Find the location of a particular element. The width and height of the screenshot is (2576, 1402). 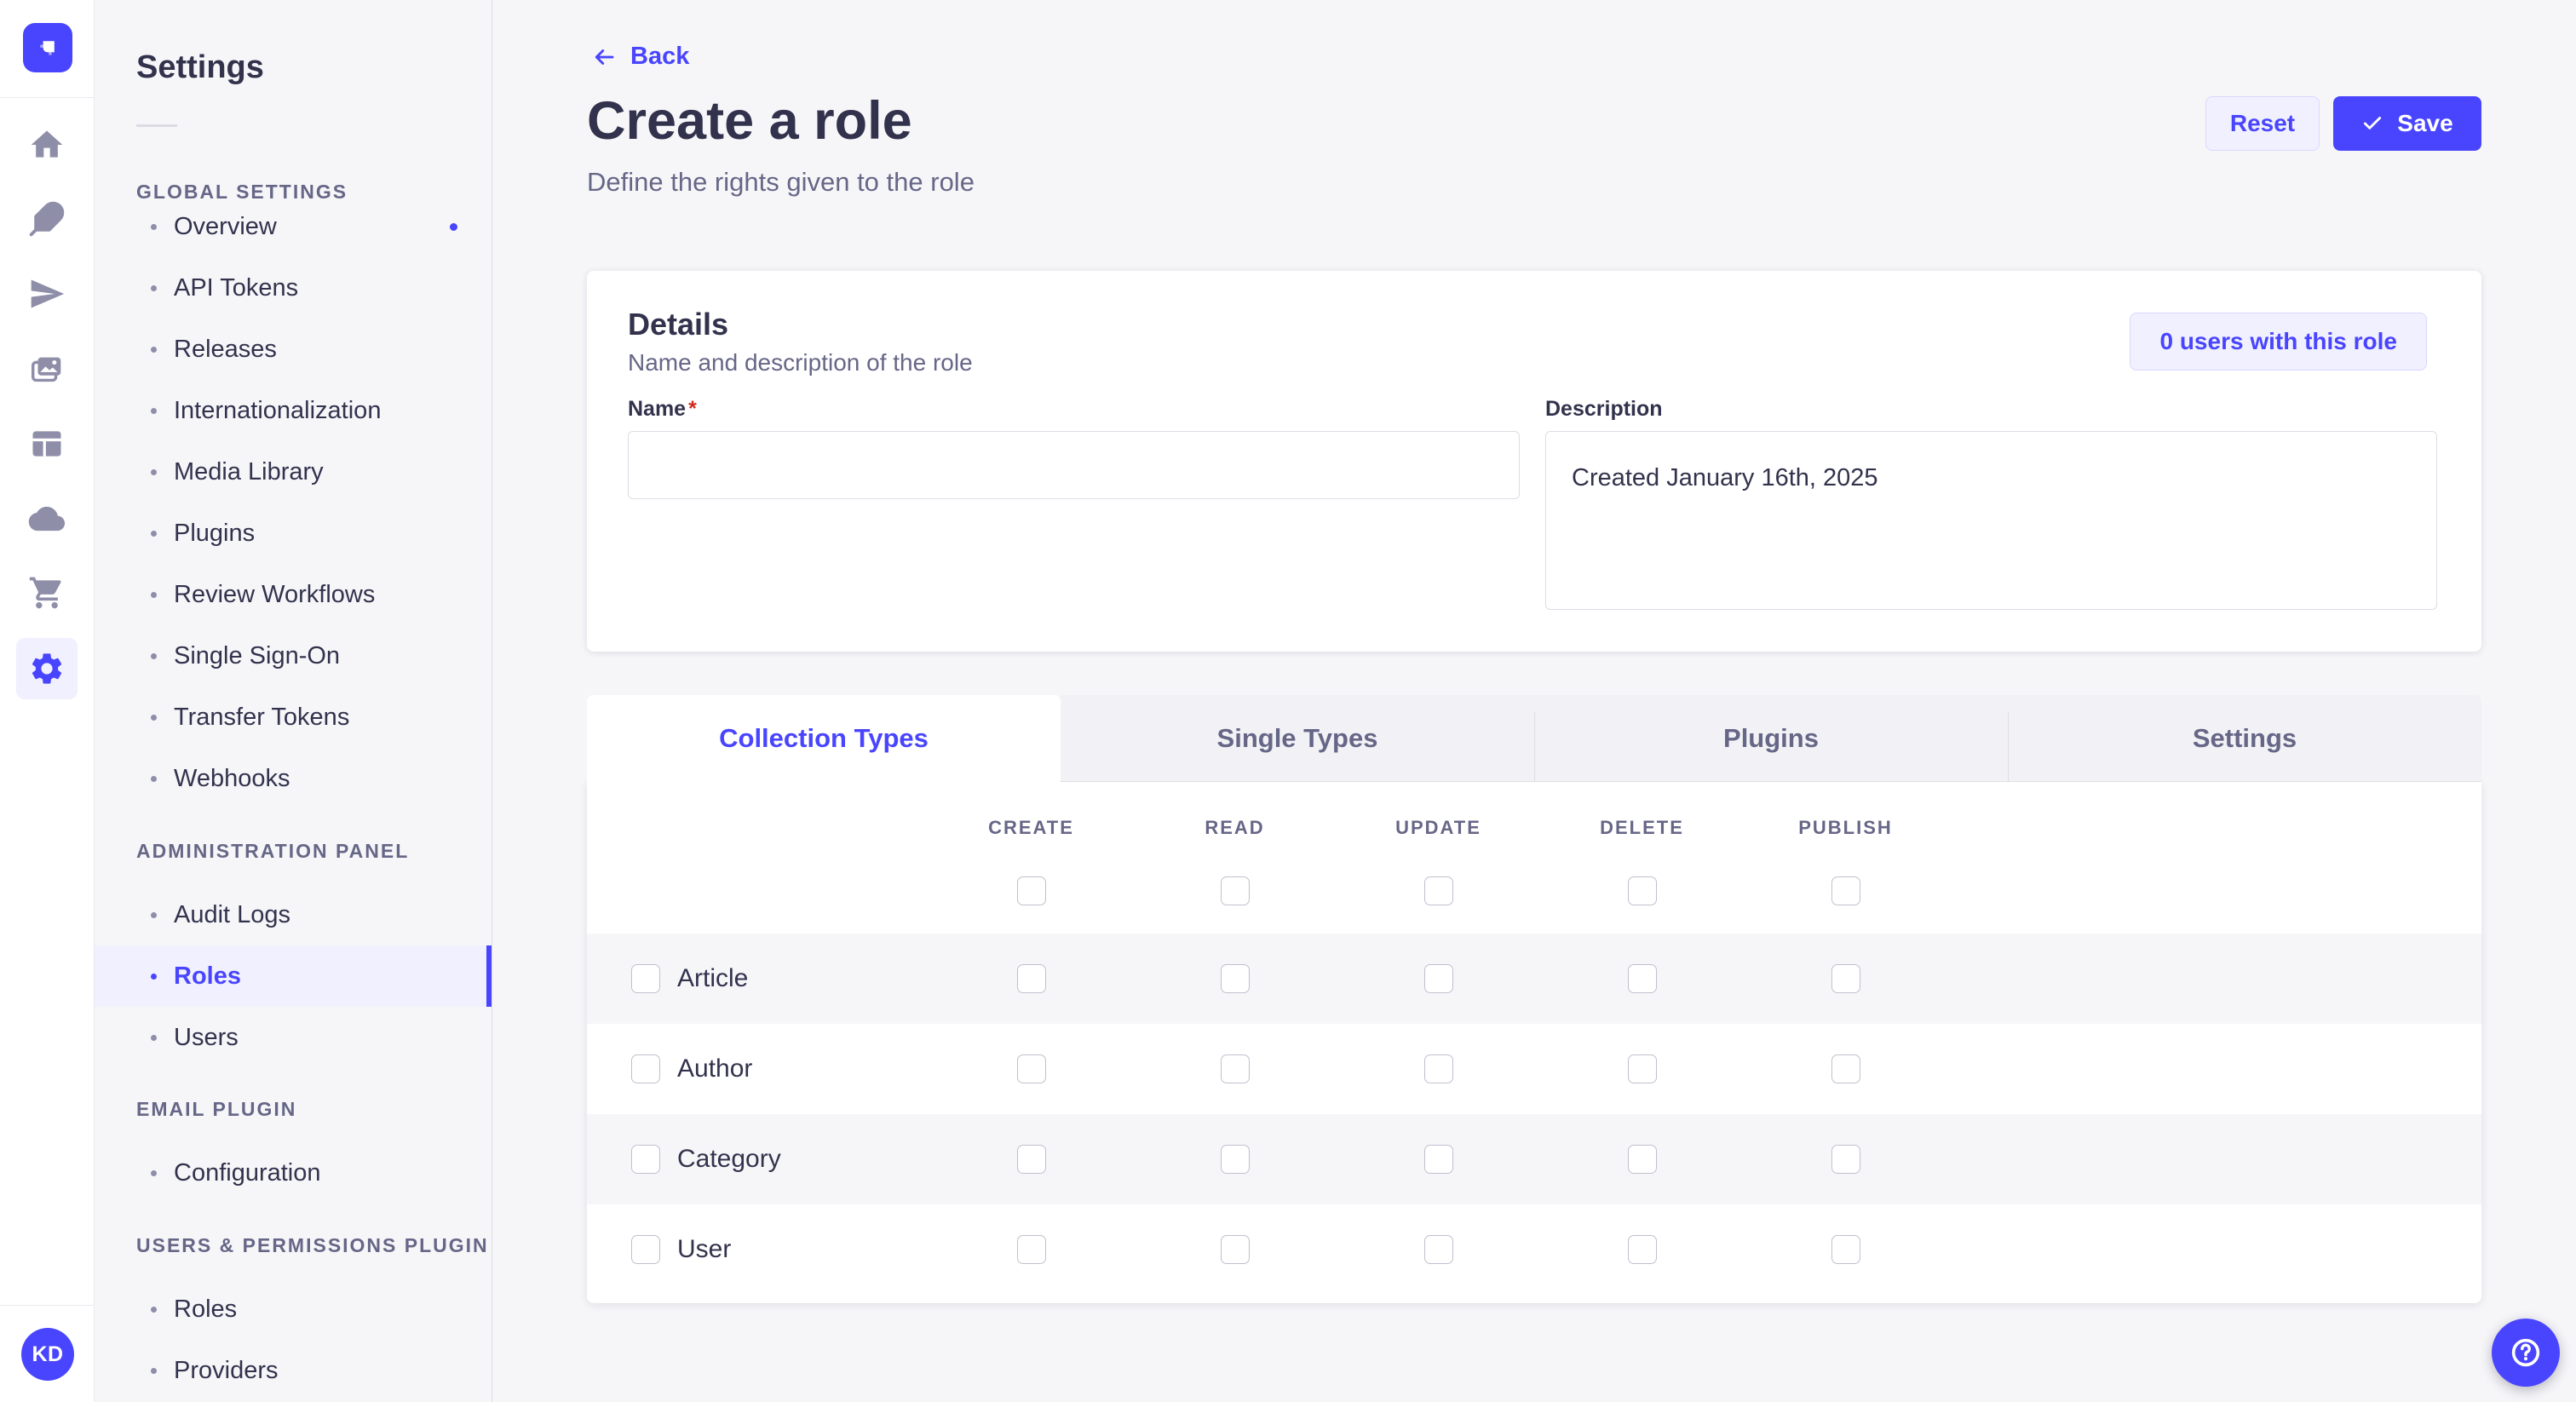

select-all-publish-checkbox is located at coordinates (1845, 890).